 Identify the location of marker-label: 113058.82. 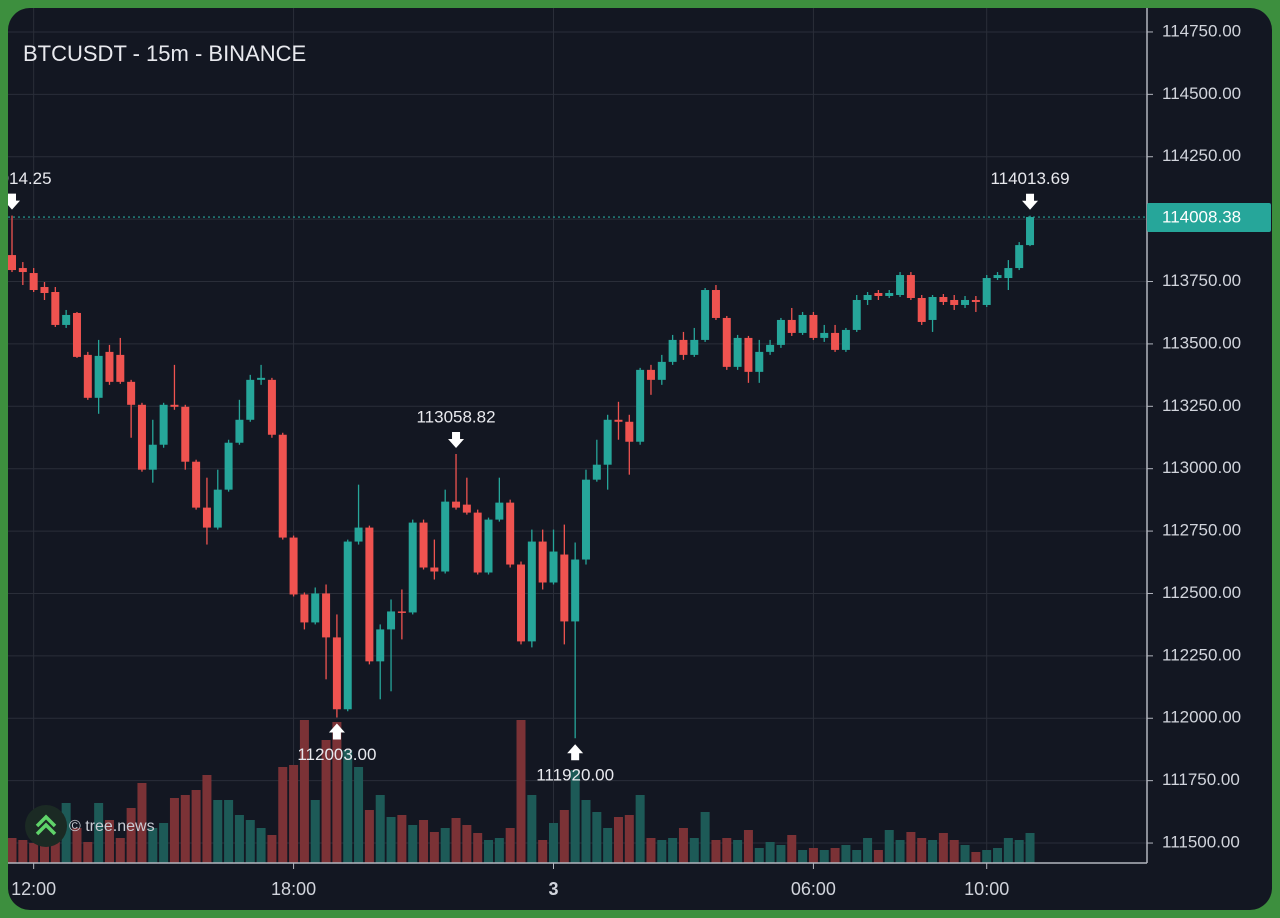
(455, 416).